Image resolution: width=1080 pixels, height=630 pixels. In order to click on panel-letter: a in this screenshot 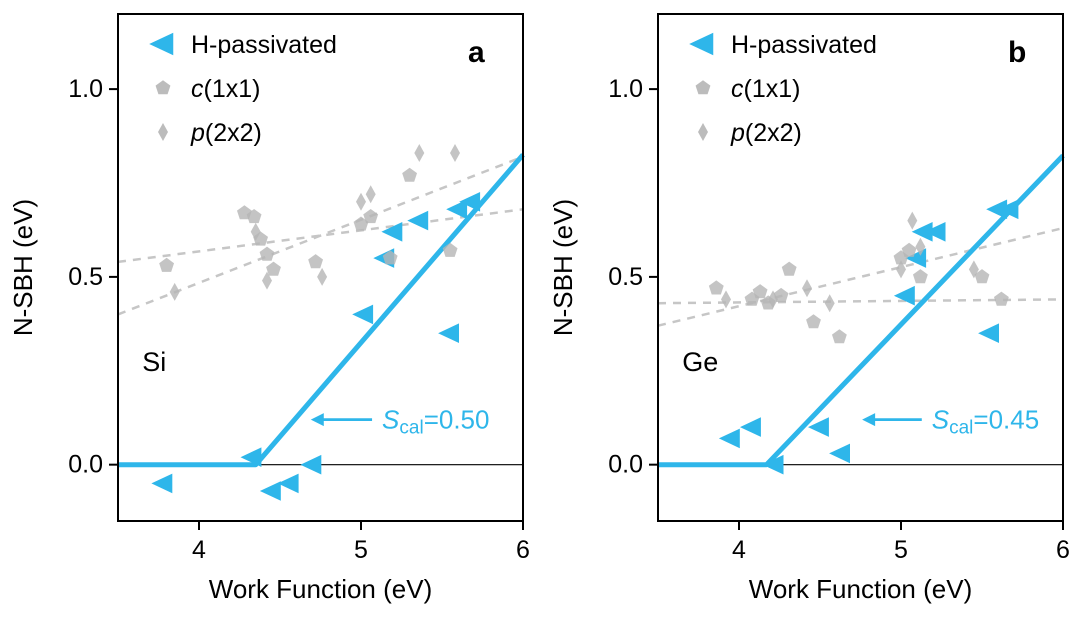, I will do `click(476, 52)`.